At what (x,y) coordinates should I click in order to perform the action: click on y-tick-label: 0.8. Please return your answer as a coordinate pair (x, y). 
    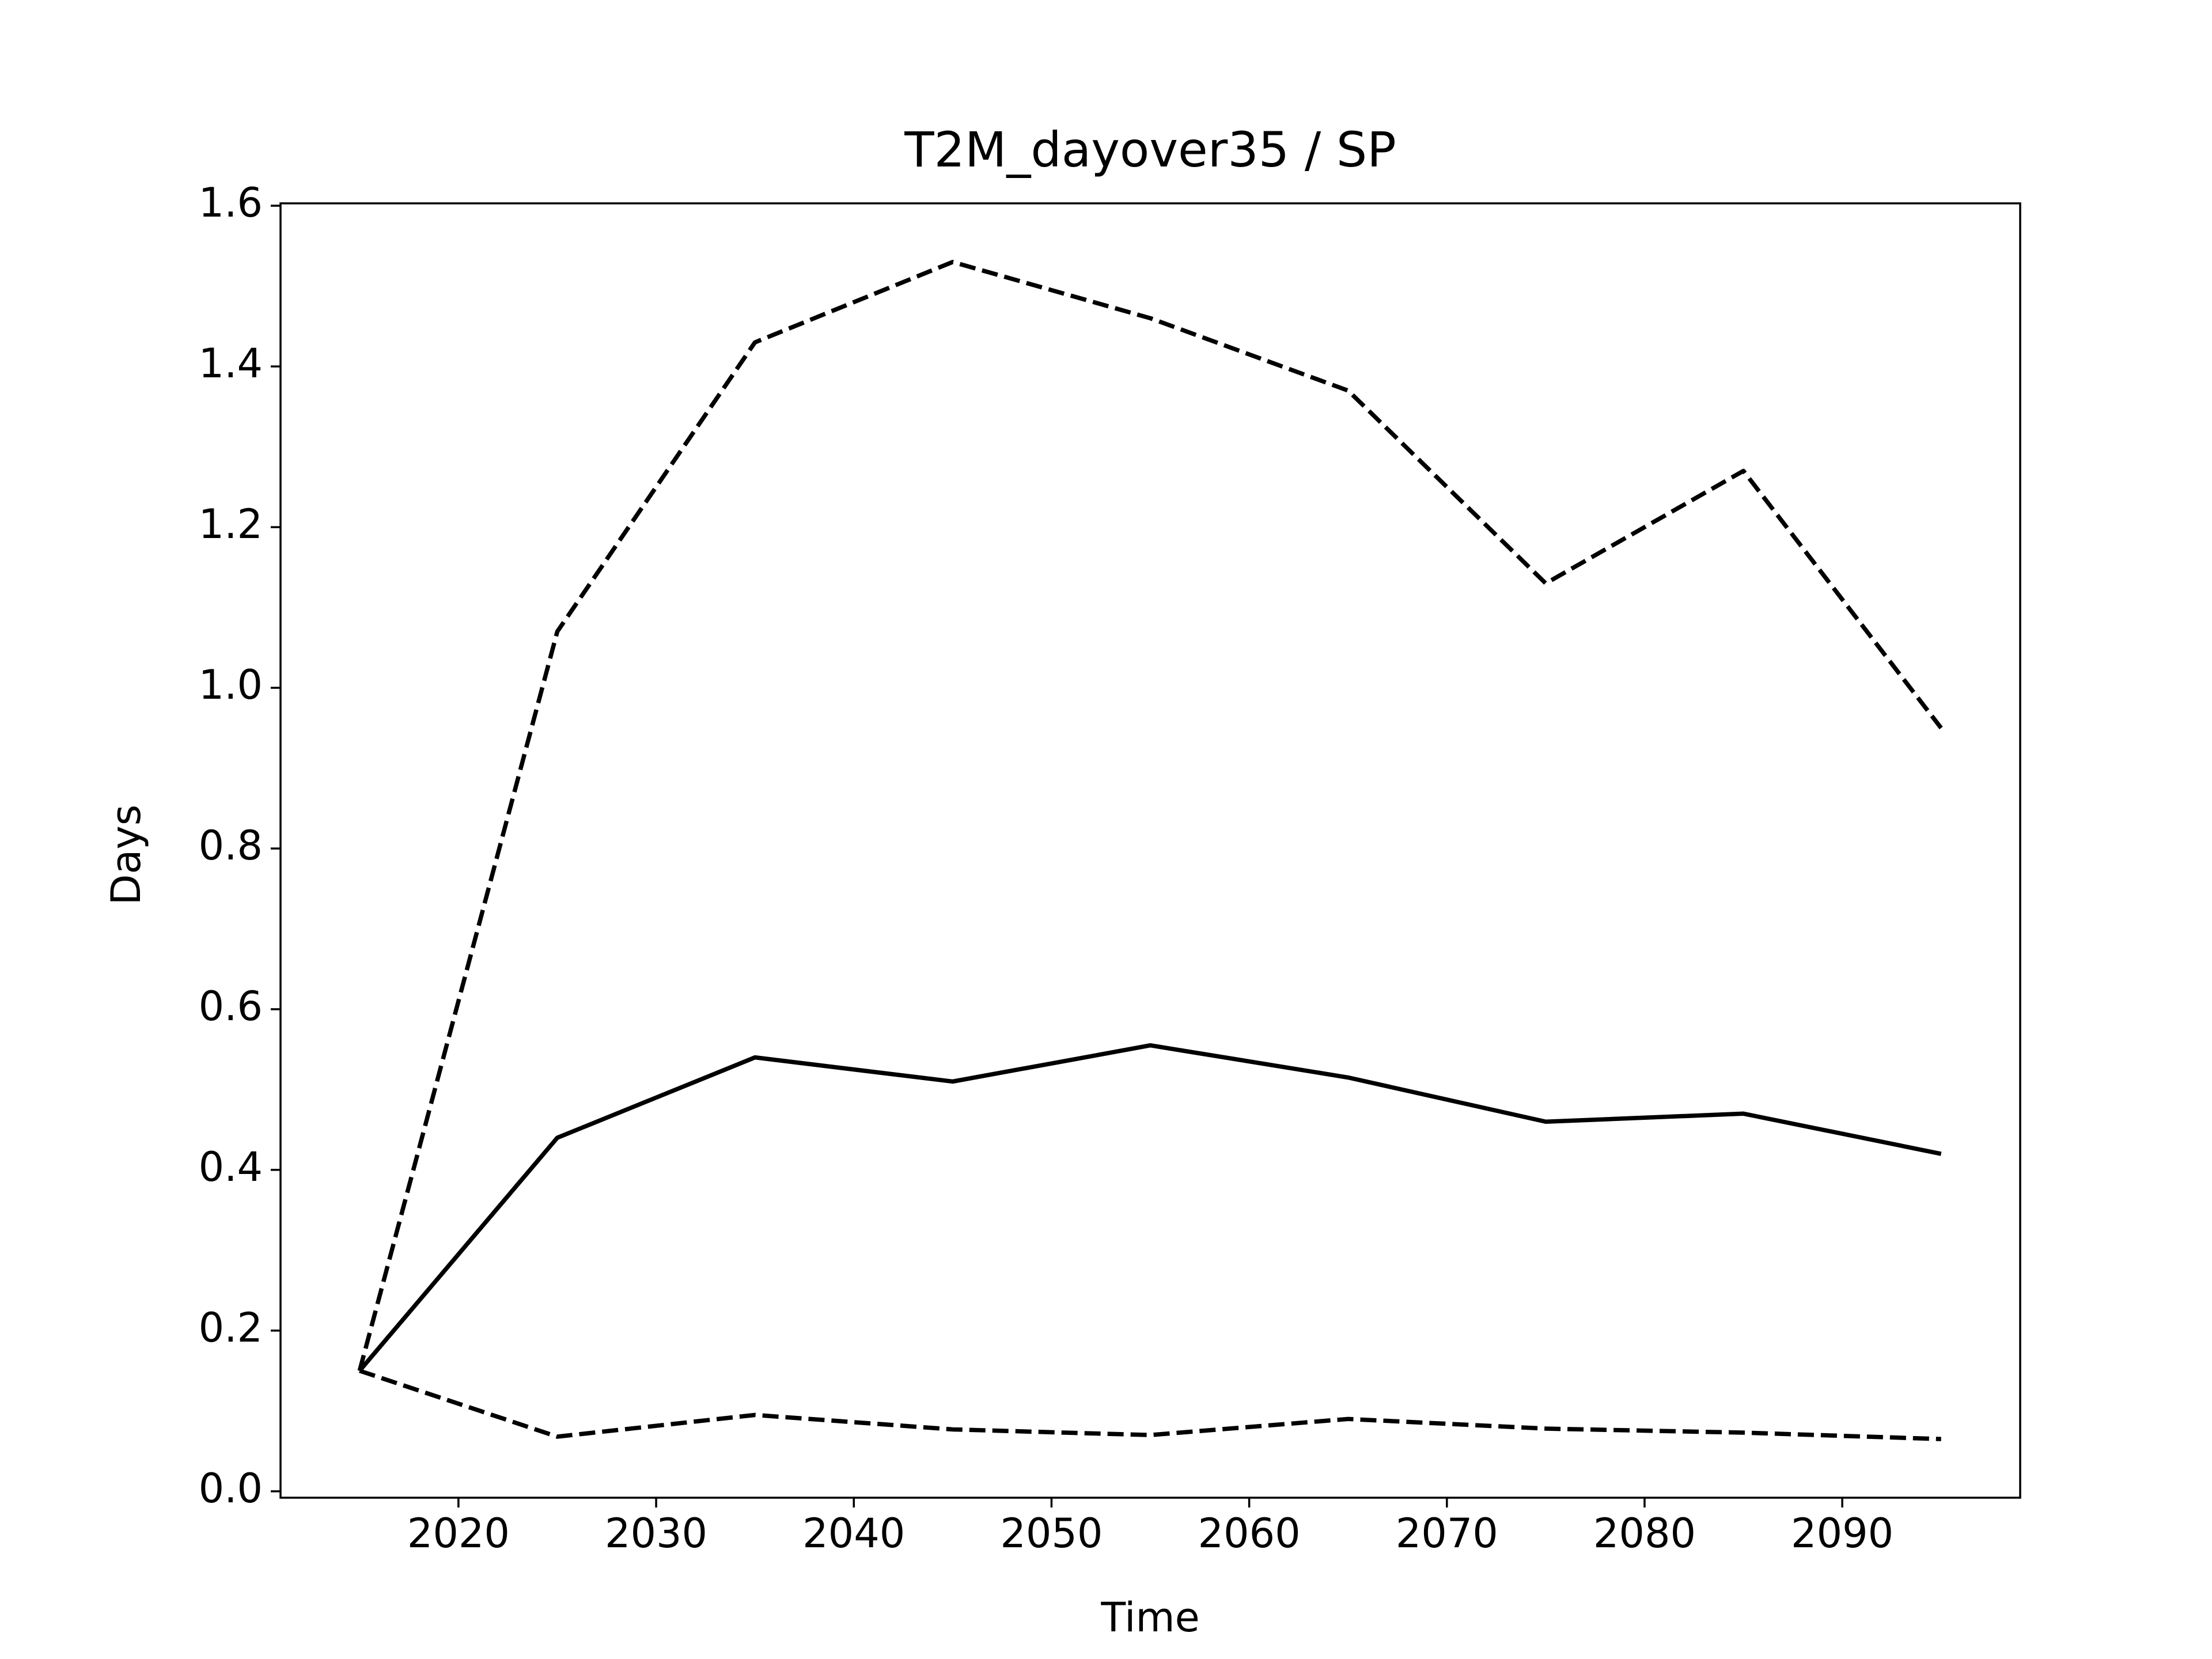
    Looking at the image, I should click on (231, 845).